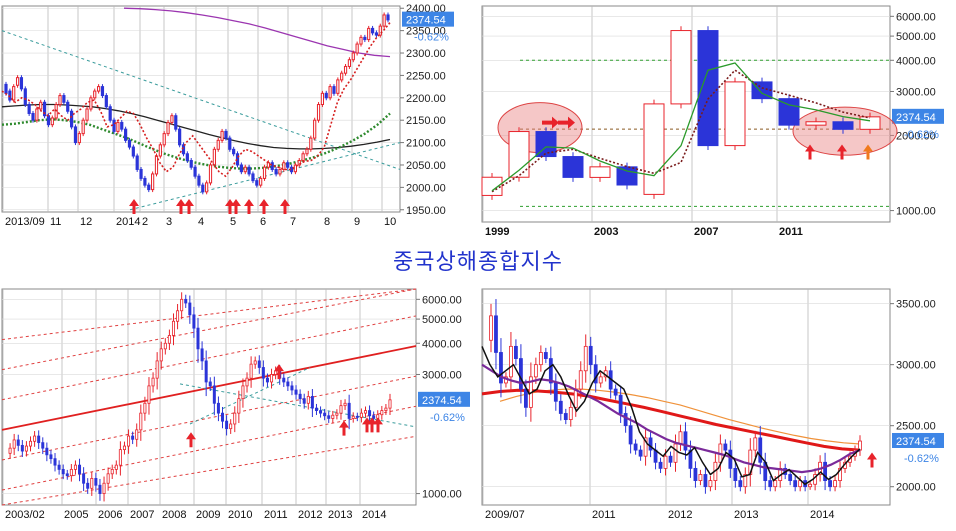 The height and width of the screenshot is (531, 956). Describe the element at coordinates (276, 515) in the screenshot. I see `x-tick-label: 2011` at that location.